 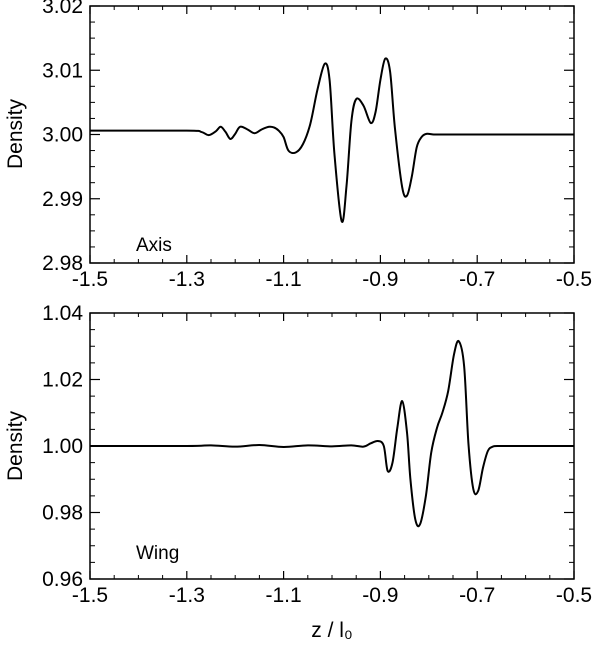 I want to click on y-tick-labels: 2.98 2.99 3.00 3.01 3.02, so click(x=62, y=137).